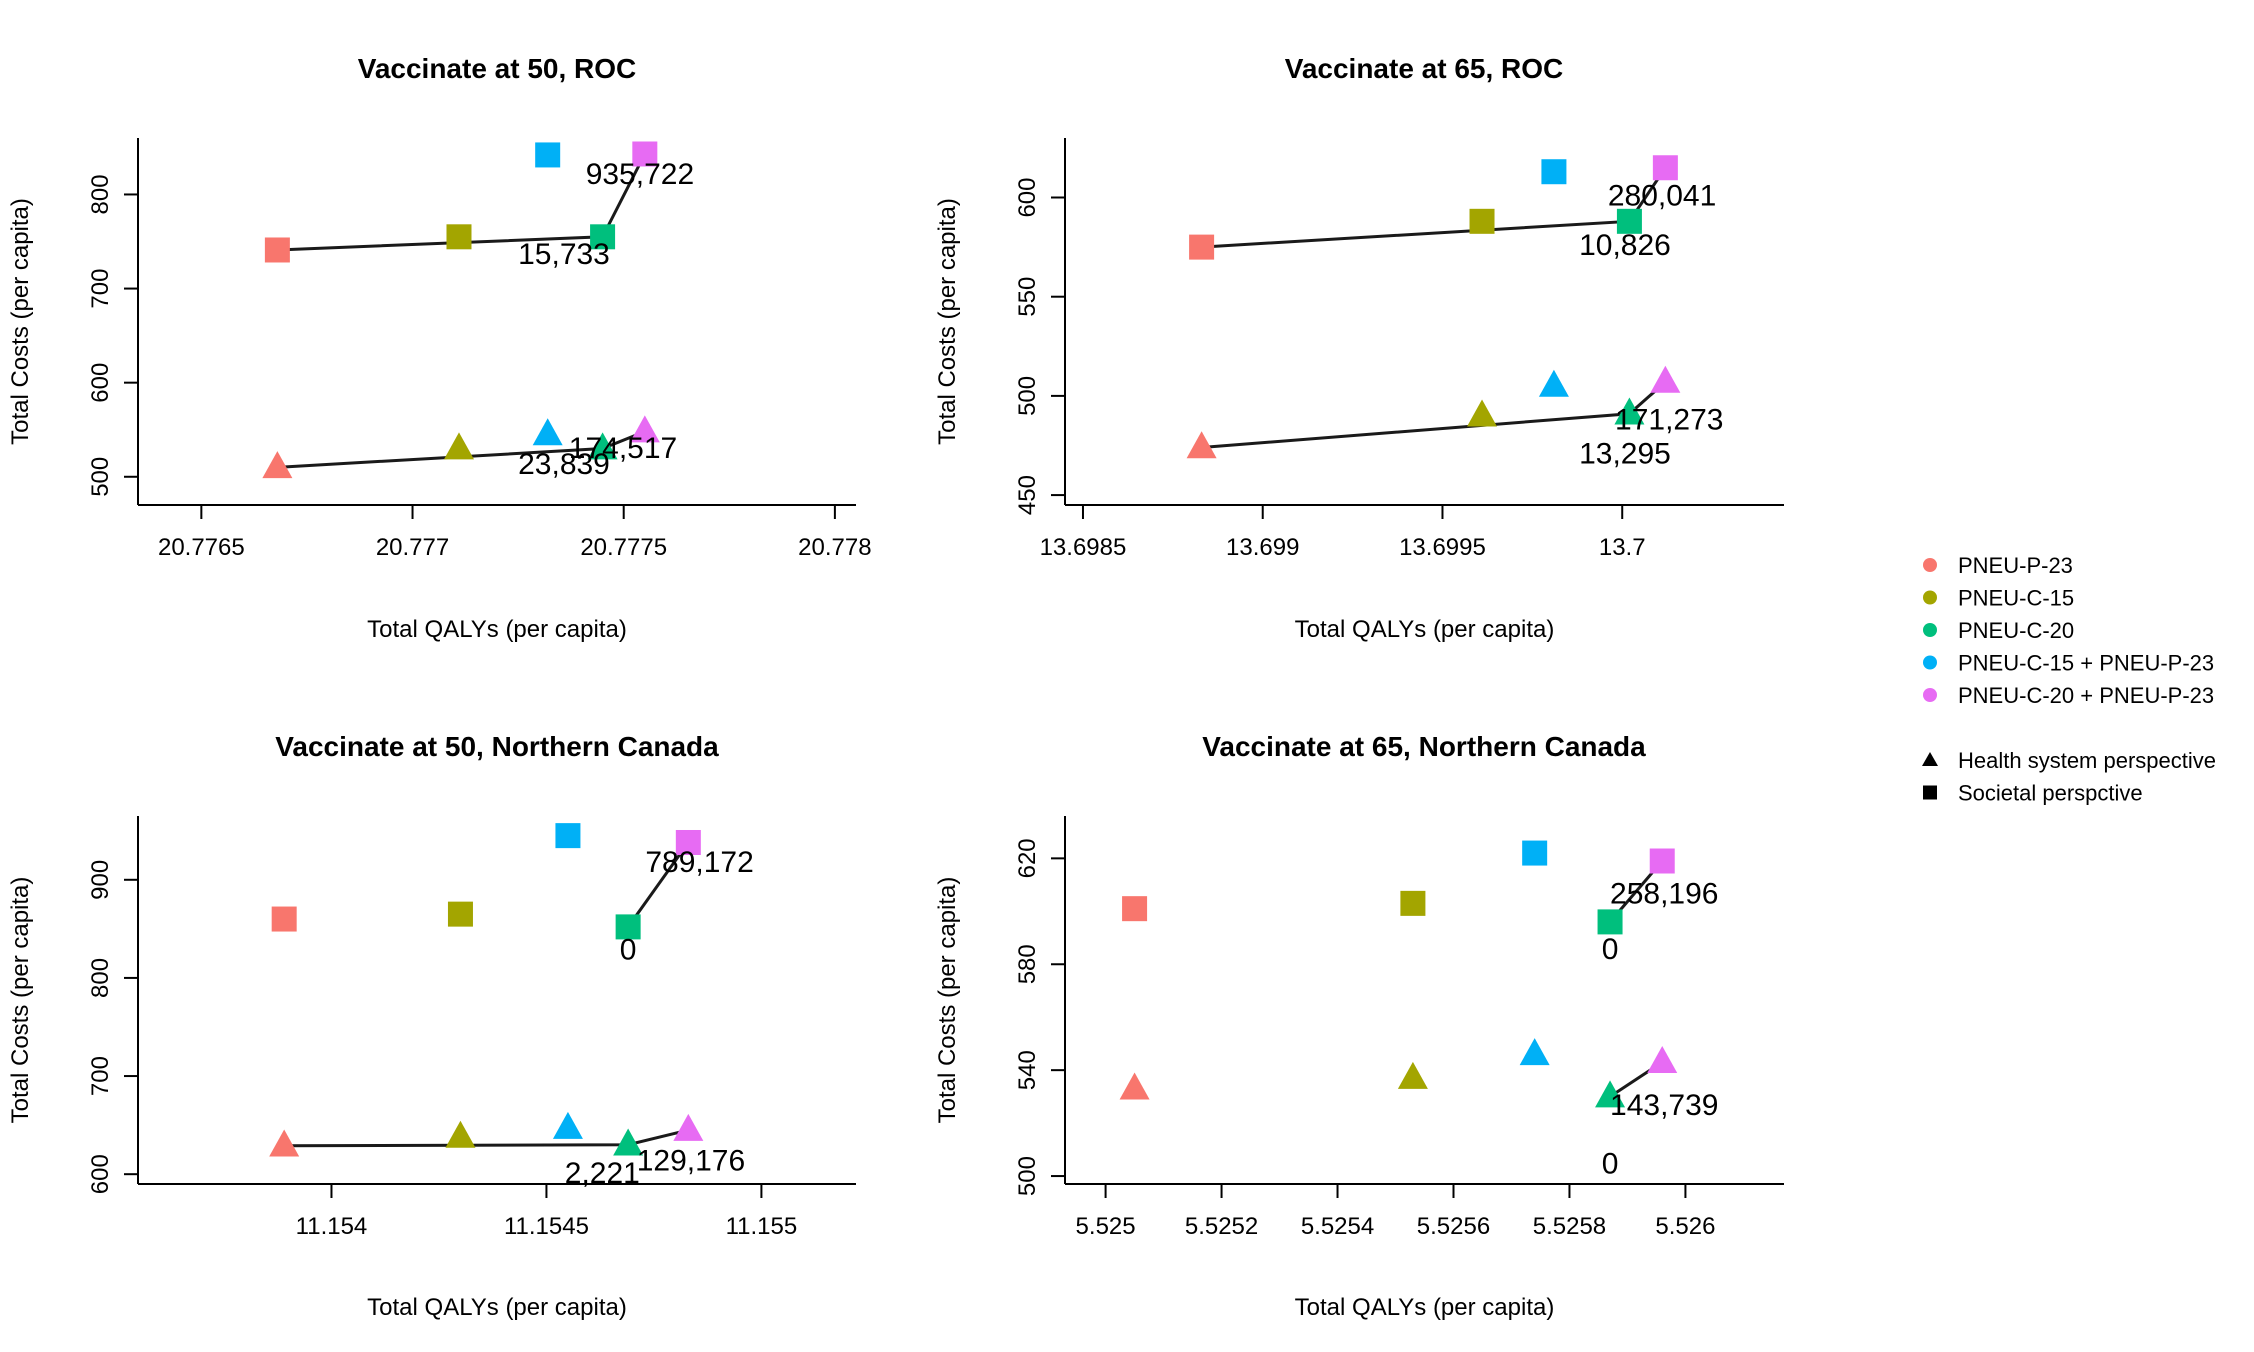 The width and height of the screenshot is (2254, 1352). I want to click on icer-label: 171,273, so click(1669, 420).